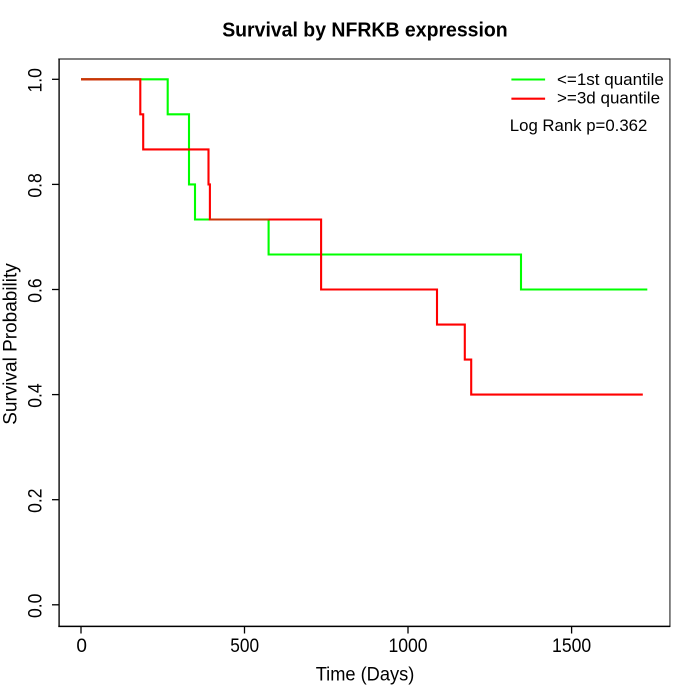 This screenshot has height=700, width=700. What do you see at coordinates (35, 80) in the screenshot?
I see `svg-text: 1.0` at bounding box center [35, 80].